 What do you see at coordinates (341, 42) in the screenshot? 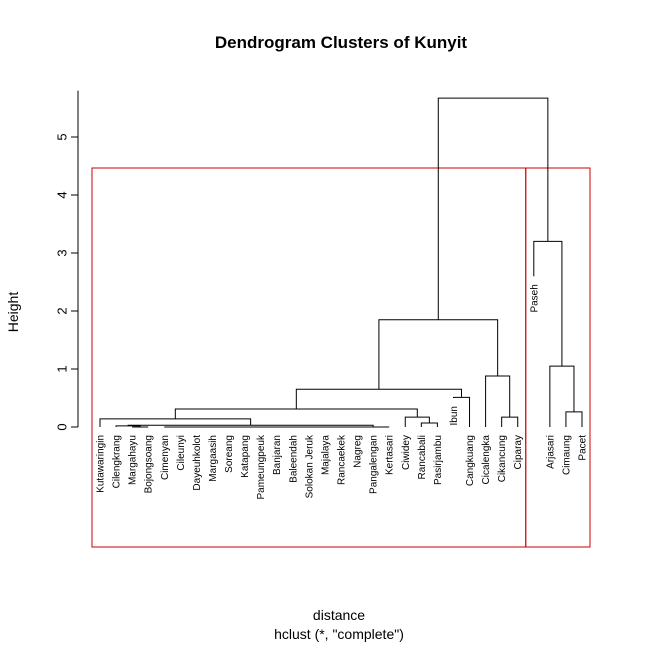
I see `chart-title: Dendrogram Clusters of Kunyit` at bounding box center [341, 42].